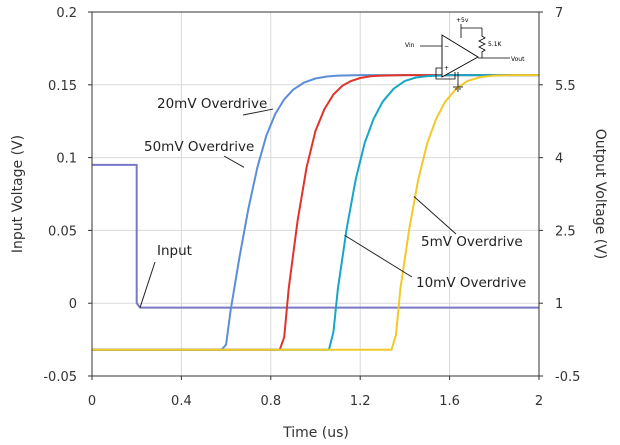 This screenshot has height=445, width=620. I want to click on y-tick-label: 0.2, so click(66, 13).